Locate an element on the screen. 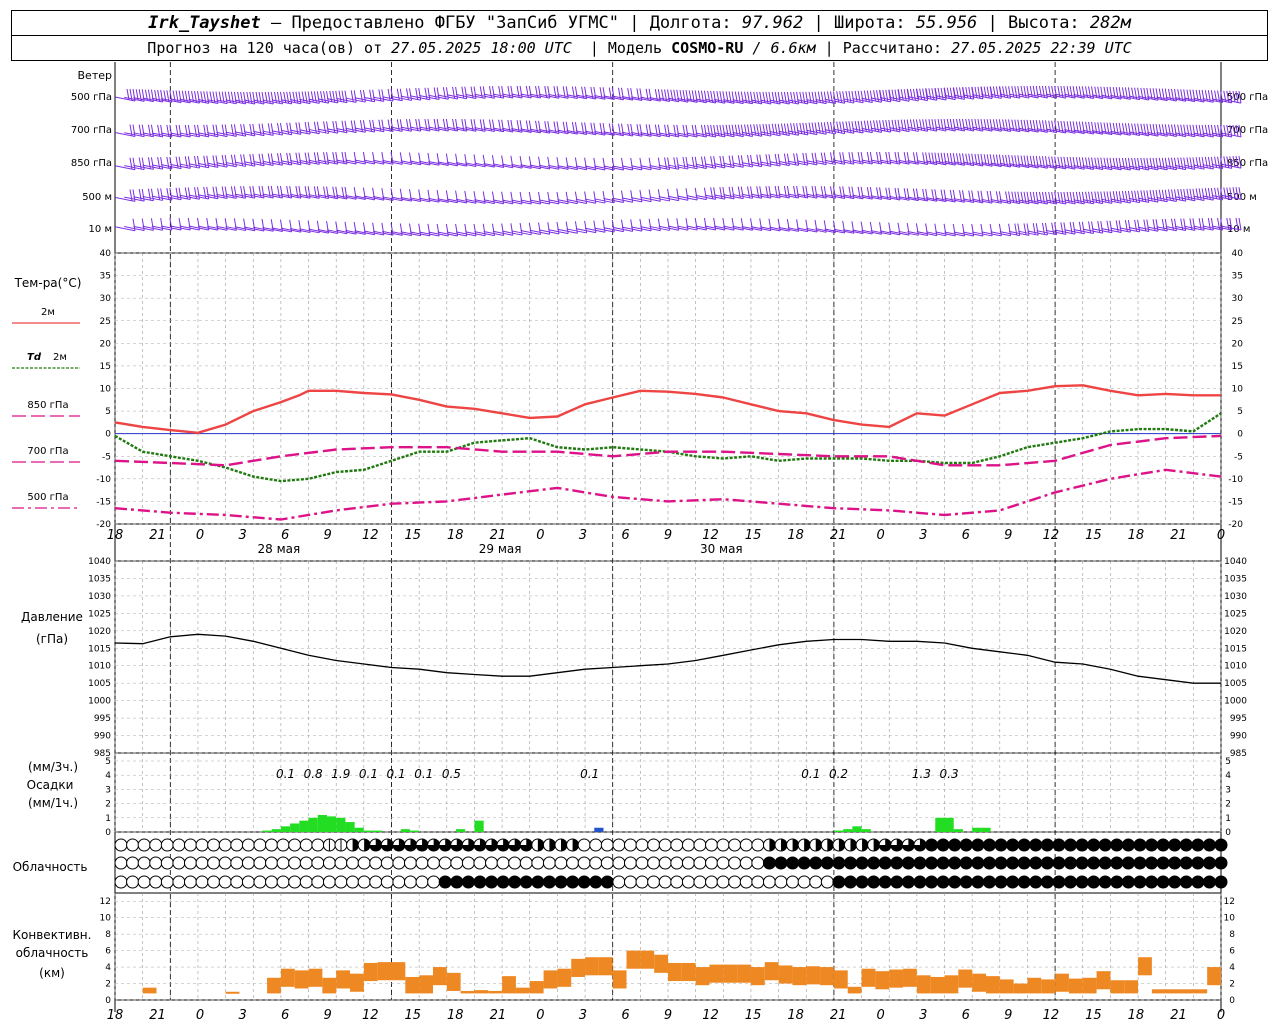 The width and height of the screenshot is (1280, 1024). pressure-ytick: 1025 is located at coordinates (1235, 614).